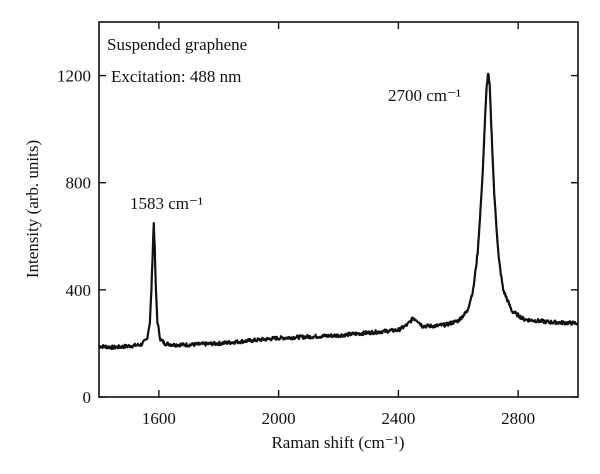 This screenshot has width=600, height=474. What do you see at coordinates (87, 397) in the screenshot?
I see `y-tick-label: 0` at bounding box center [87, 397].